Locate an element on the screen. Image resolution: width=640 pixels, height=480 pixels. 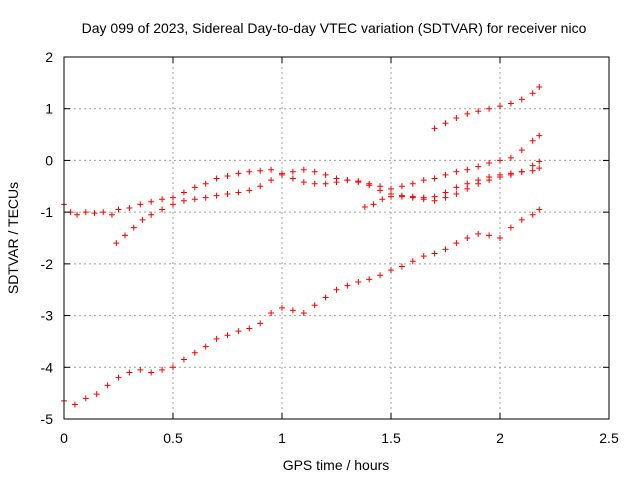
y-tick-label: -1 is located at coordinates (47, 212).